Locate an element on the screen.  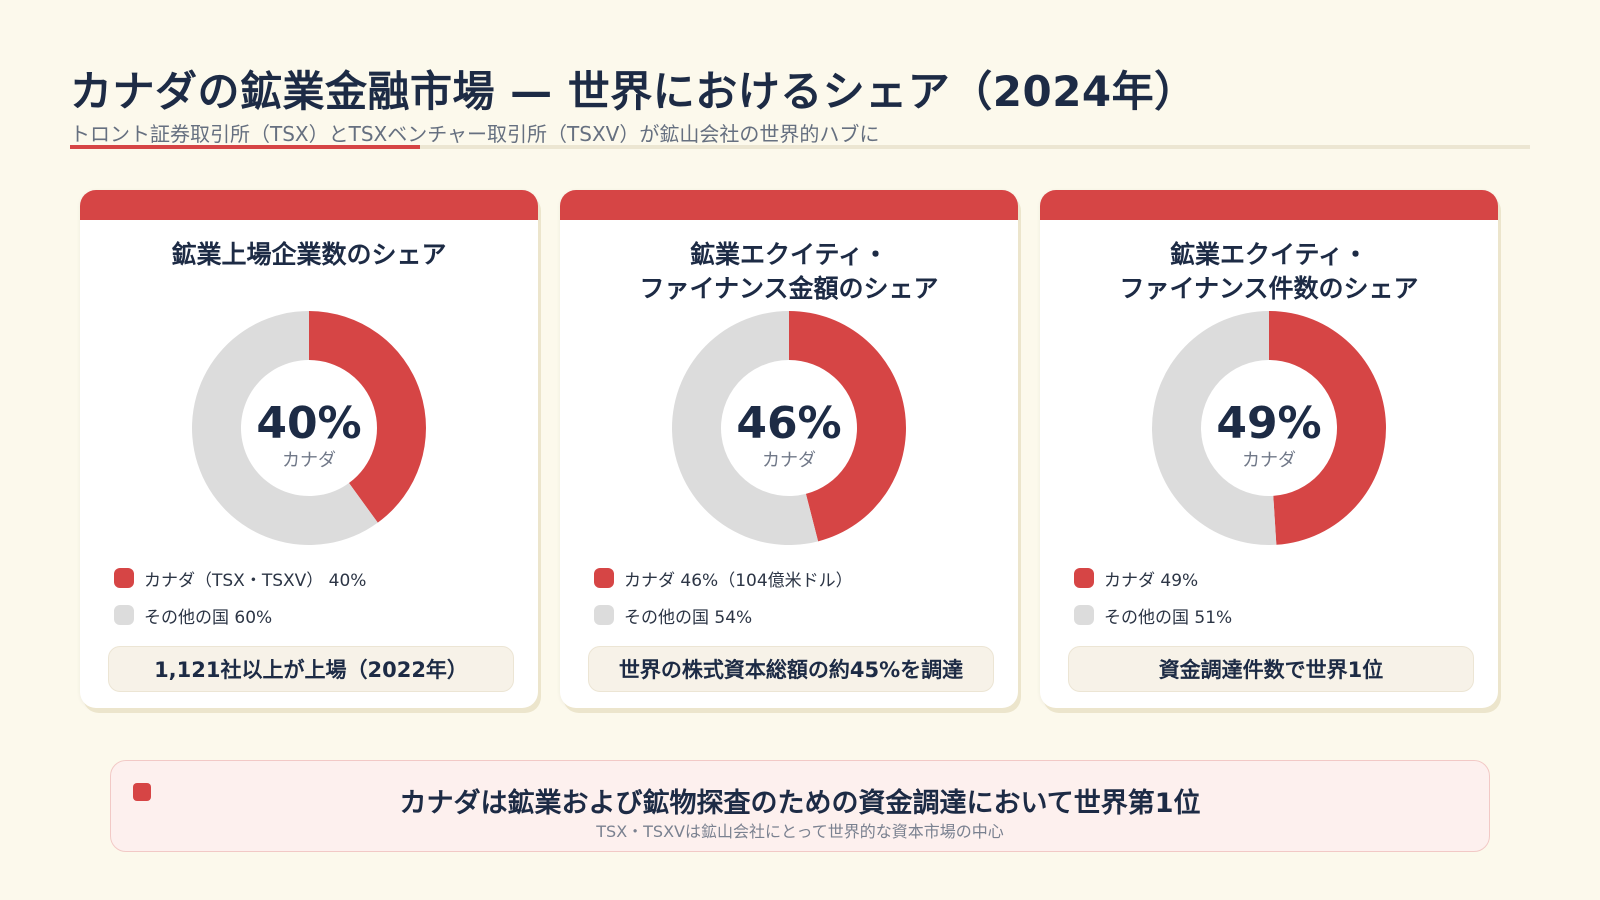
legend-label: カナダ（TSX・TSXV） 40% is located at coordinates (255, 580).